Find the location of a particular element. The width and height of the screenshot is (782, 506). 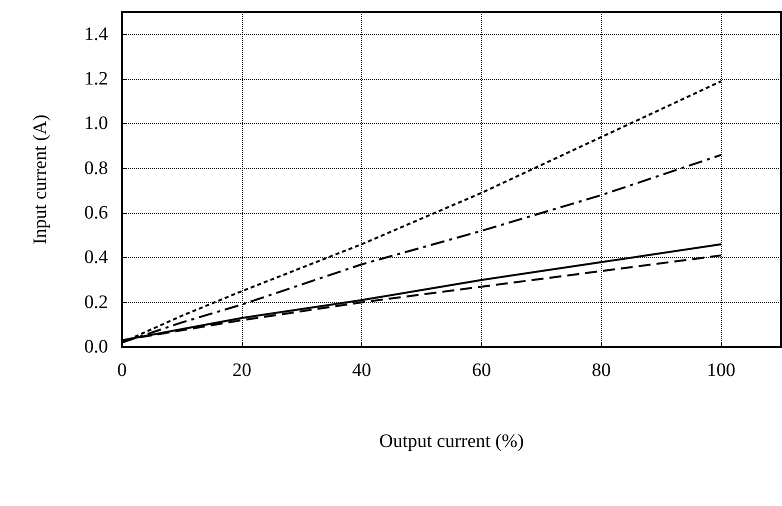

y-tick-label: 1.4 is located at coordinates (96, 34).